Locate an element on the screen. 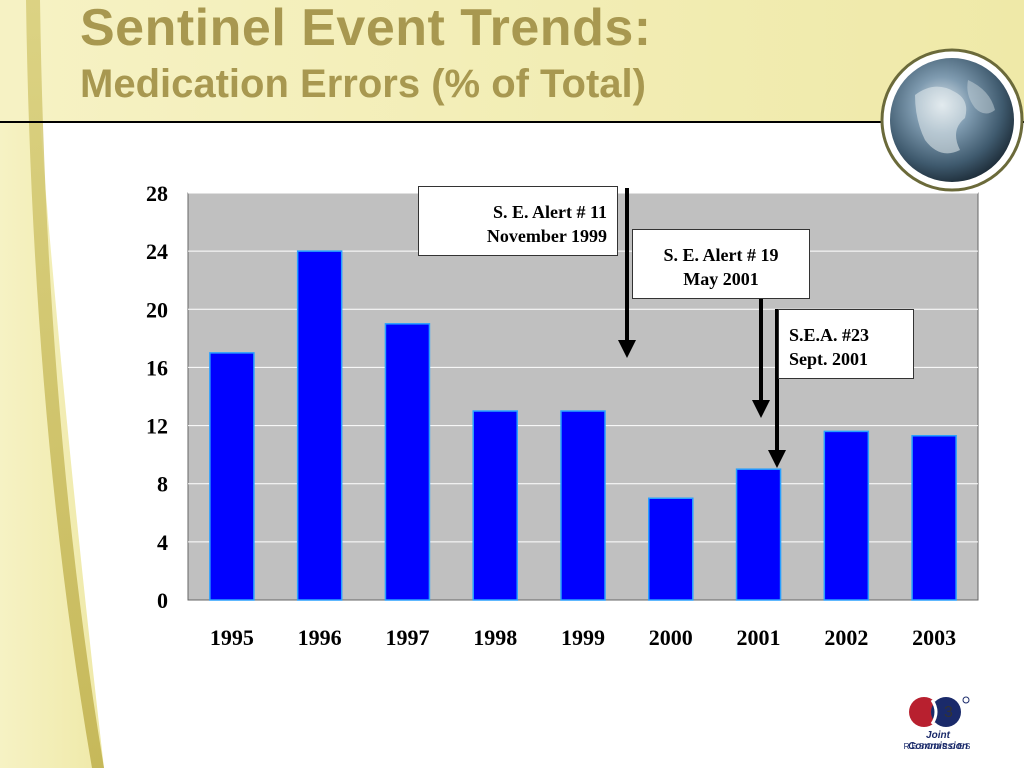  globe-icon is located at coordinates (952, 120).